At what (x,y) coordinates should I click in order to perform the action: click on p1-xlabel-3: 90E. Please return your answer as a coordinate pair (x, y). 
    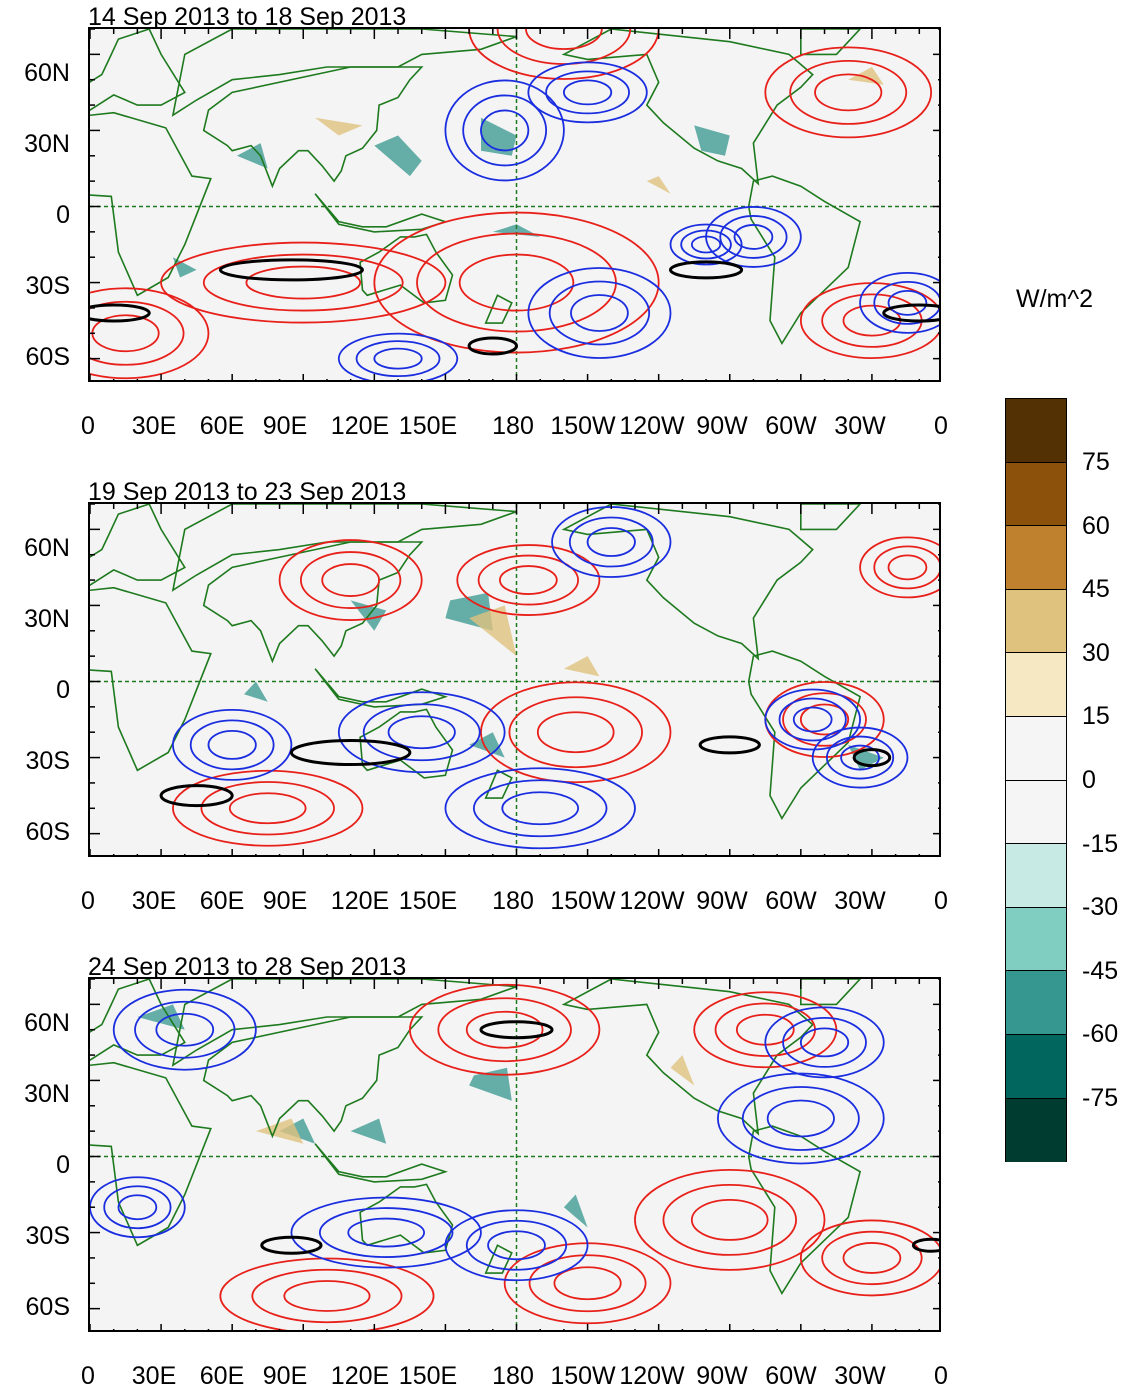
    Looking at the image, I should click on (285, 426).